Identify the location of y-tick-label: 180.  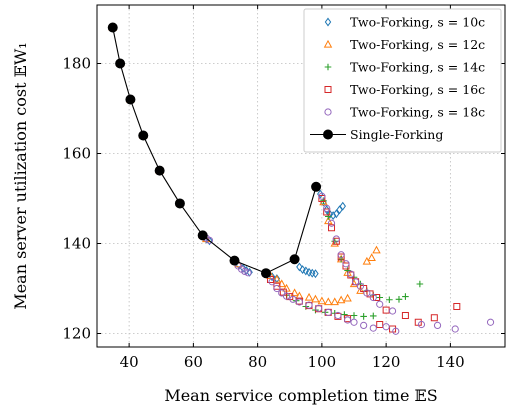
(76, 64).